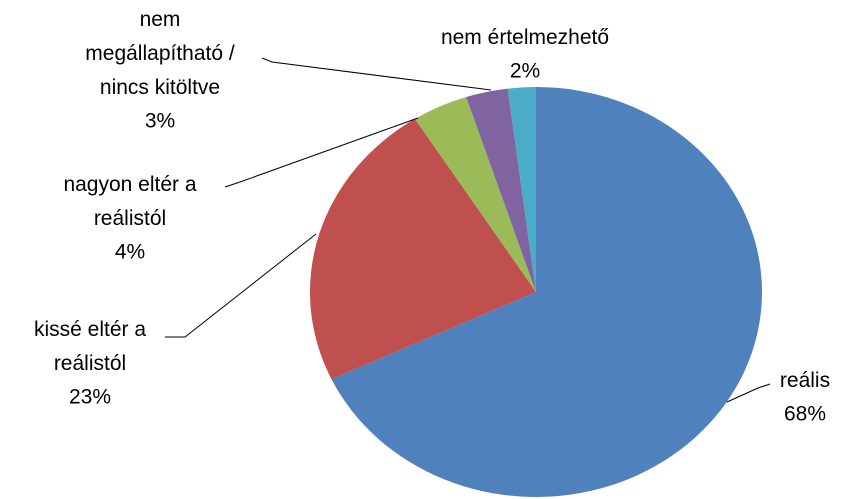 The height and width of the screenshot is (499, 847). I want to click on label-line: nem értelmezhető, so click(525, 37).